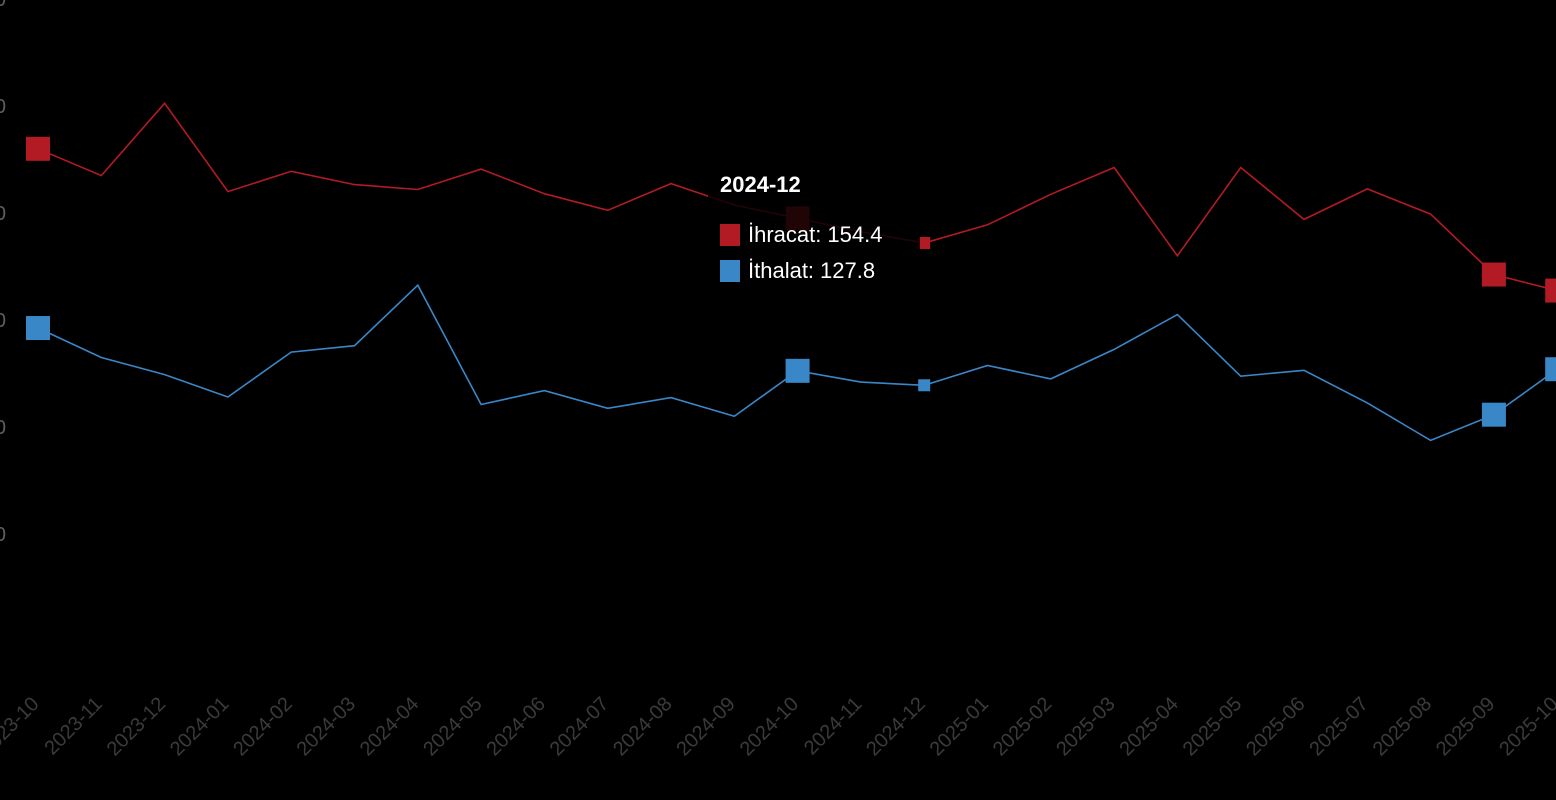 The image size is (1556, 800). I want to click on x-tick-label: 2024-11, so click(833, 726).